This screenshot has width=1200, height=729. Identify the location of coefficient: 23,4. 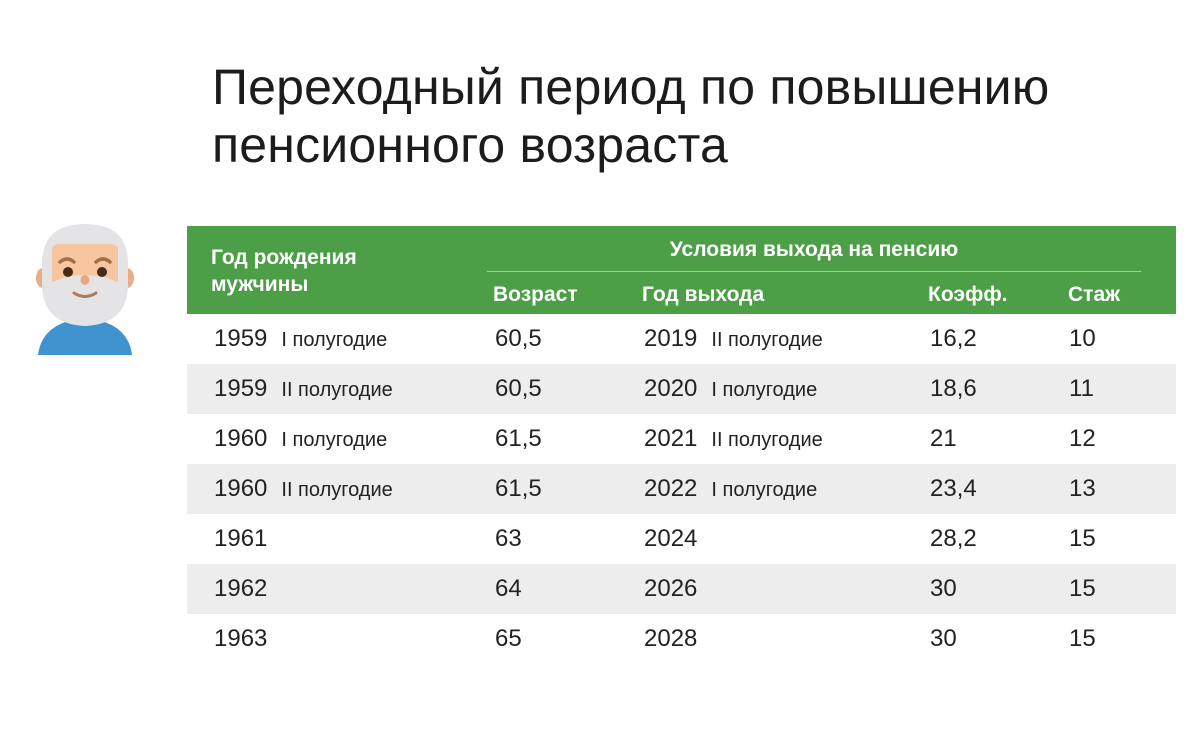
(953, 488).